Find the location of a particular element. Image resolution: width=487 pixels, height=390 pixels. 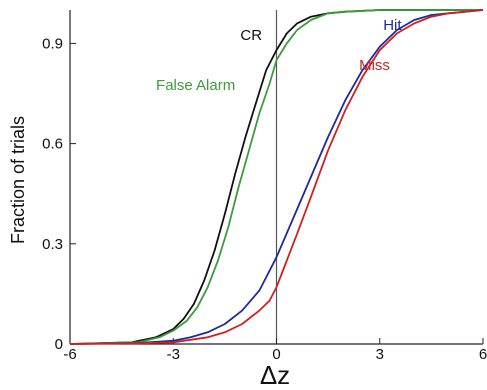

x-tick-label: -3 is located at coordinates (173, 354).